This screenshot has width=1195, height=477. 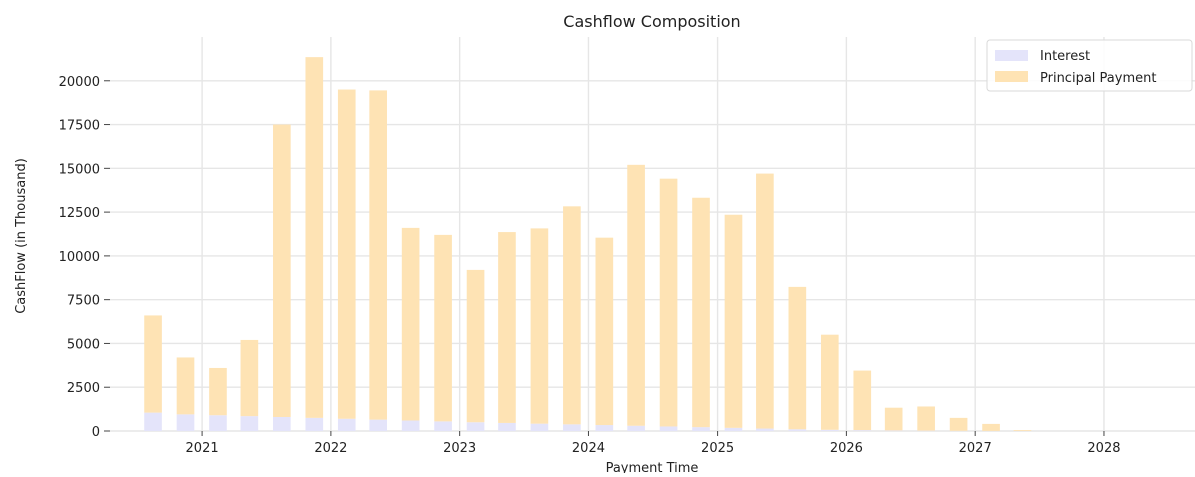 I want to click on y-tick-label: 12500, so click(x=79, y=213).